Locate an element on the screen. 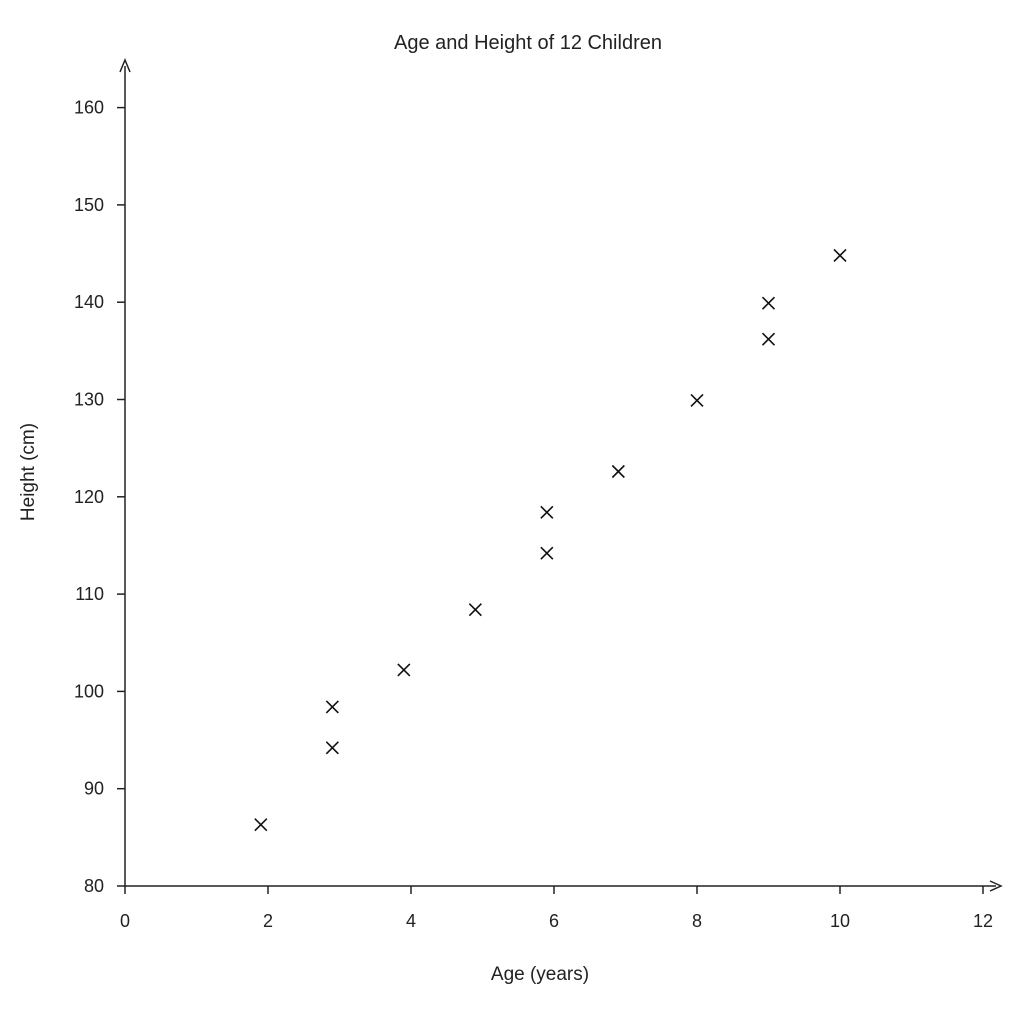 The width and height of the screenshot is (1024, 1024). y-tick-label: 90 is located at coordinates (94, 789).